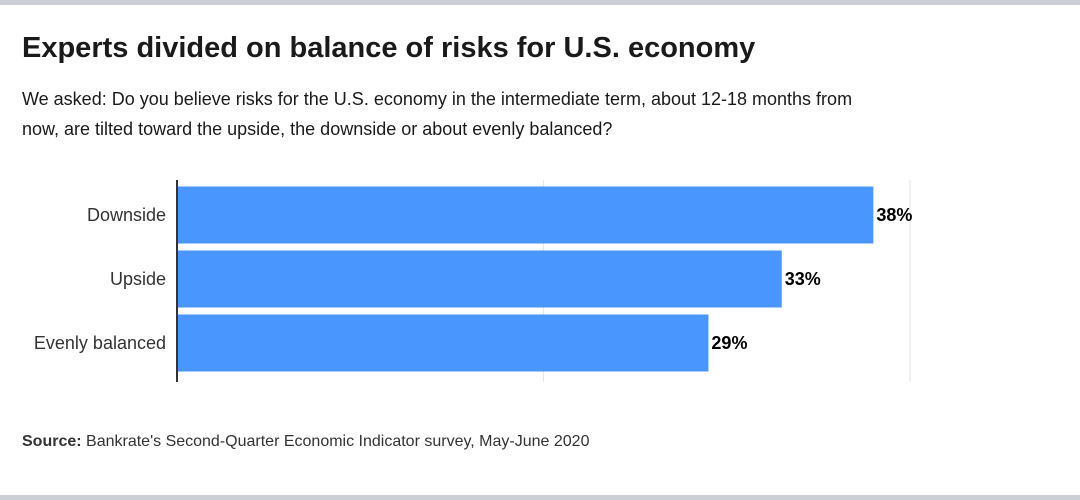  Describe the element at coordinates (540, 497) in the screenshot. I see `bottom-border` at that location.